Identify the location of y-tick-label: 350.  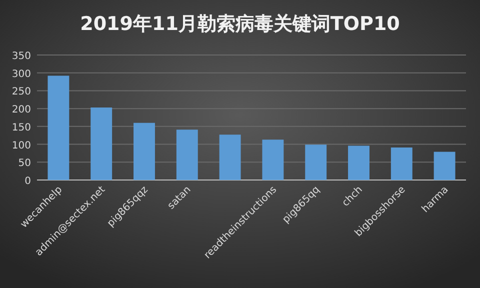
(21, 56).